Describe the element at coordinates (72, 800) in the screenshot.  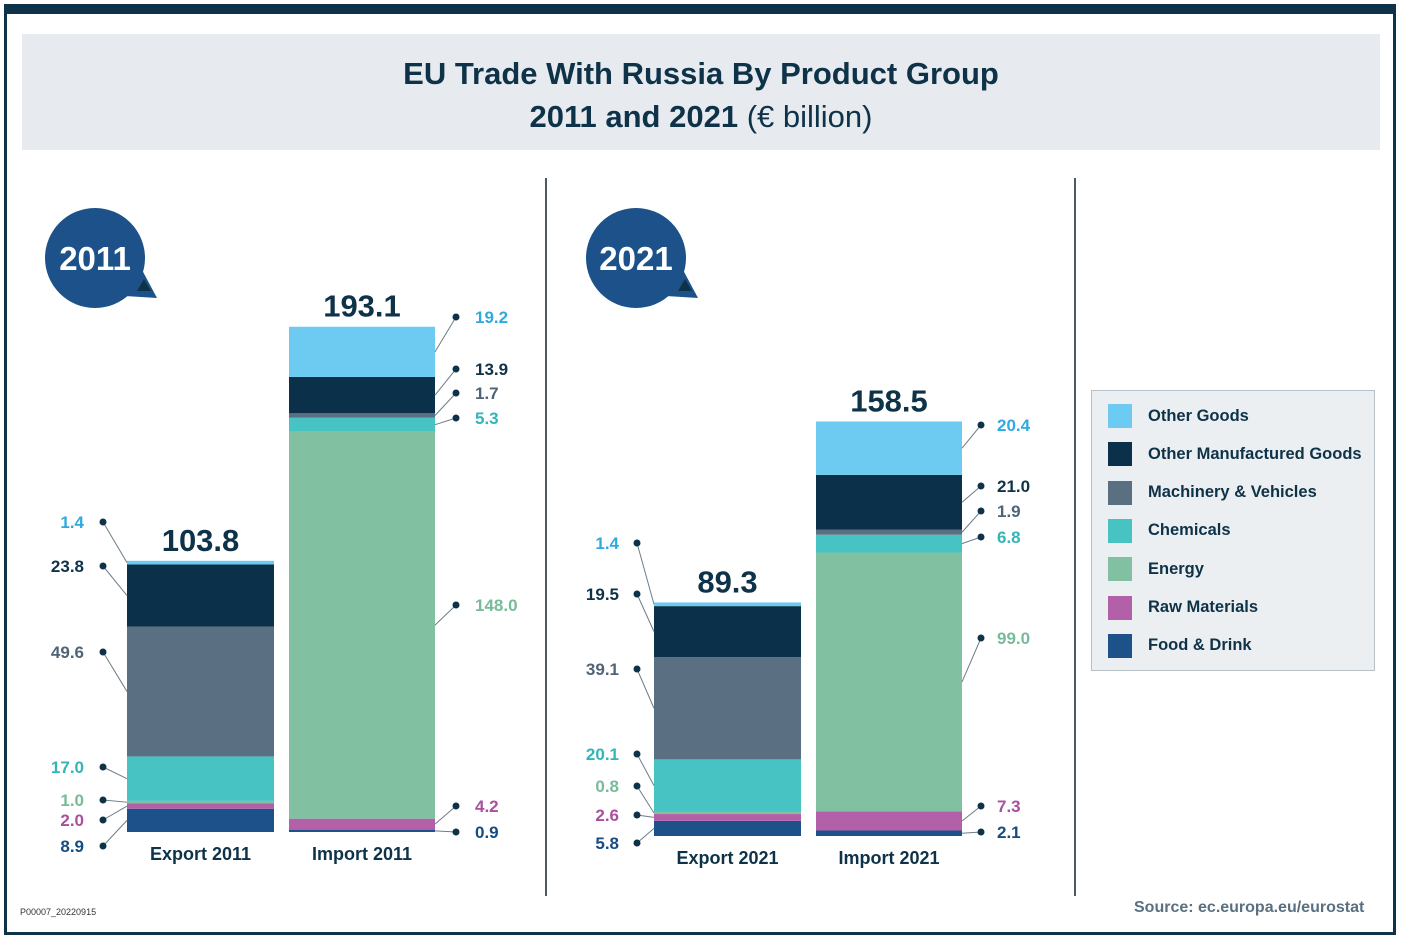
I see `data-label-energy: 1.0` at that location.